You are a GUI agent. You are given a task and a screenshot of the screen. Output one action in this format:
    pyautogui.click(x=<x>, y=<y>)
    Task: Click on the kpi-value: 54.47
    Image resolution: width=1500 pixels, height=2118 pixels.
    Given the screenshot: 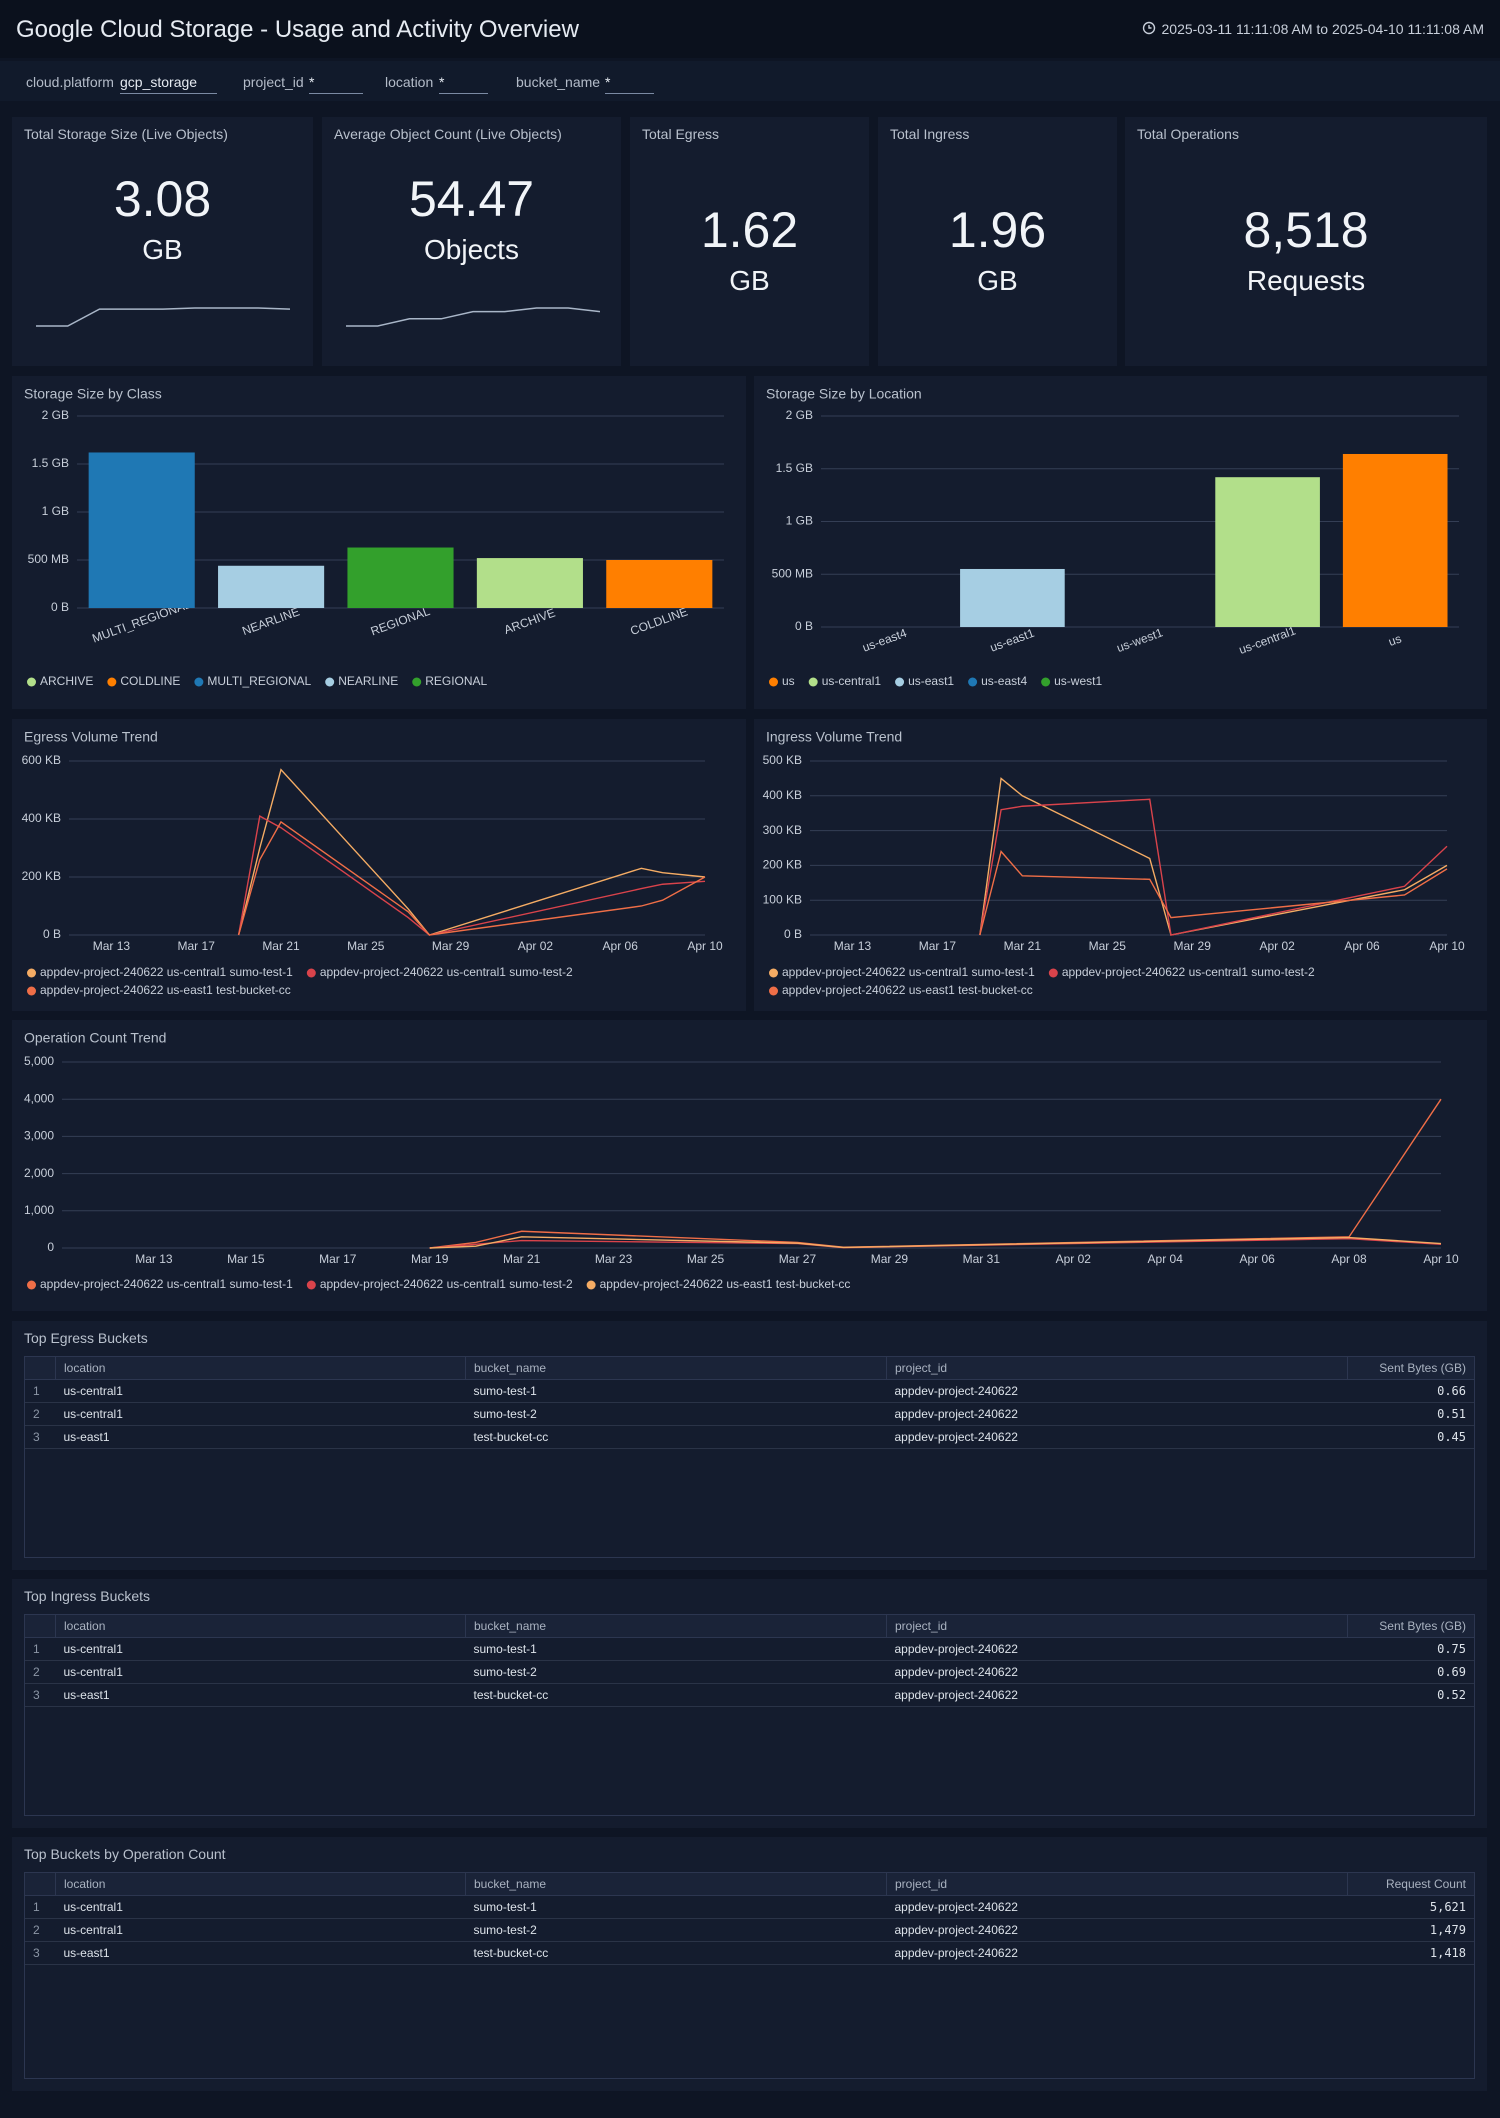 What is the action you would take?
    pyautogui.click(x=471, y=199)
    